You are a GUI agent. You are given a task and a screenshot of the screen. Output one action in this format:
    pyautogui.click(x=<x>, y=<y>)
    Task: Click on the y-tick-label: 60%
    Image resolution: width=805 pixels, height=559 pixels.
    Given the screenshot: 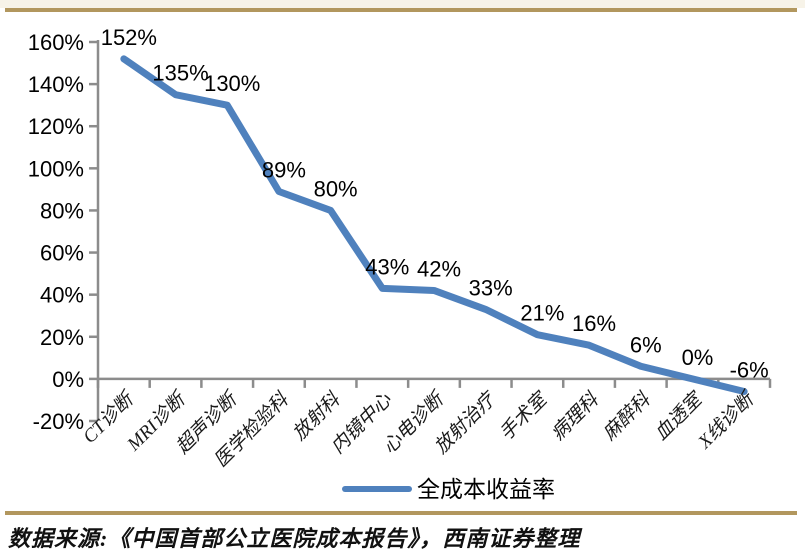 What is the action you would take?
    pyautogui.click(x=62, y=253)
    